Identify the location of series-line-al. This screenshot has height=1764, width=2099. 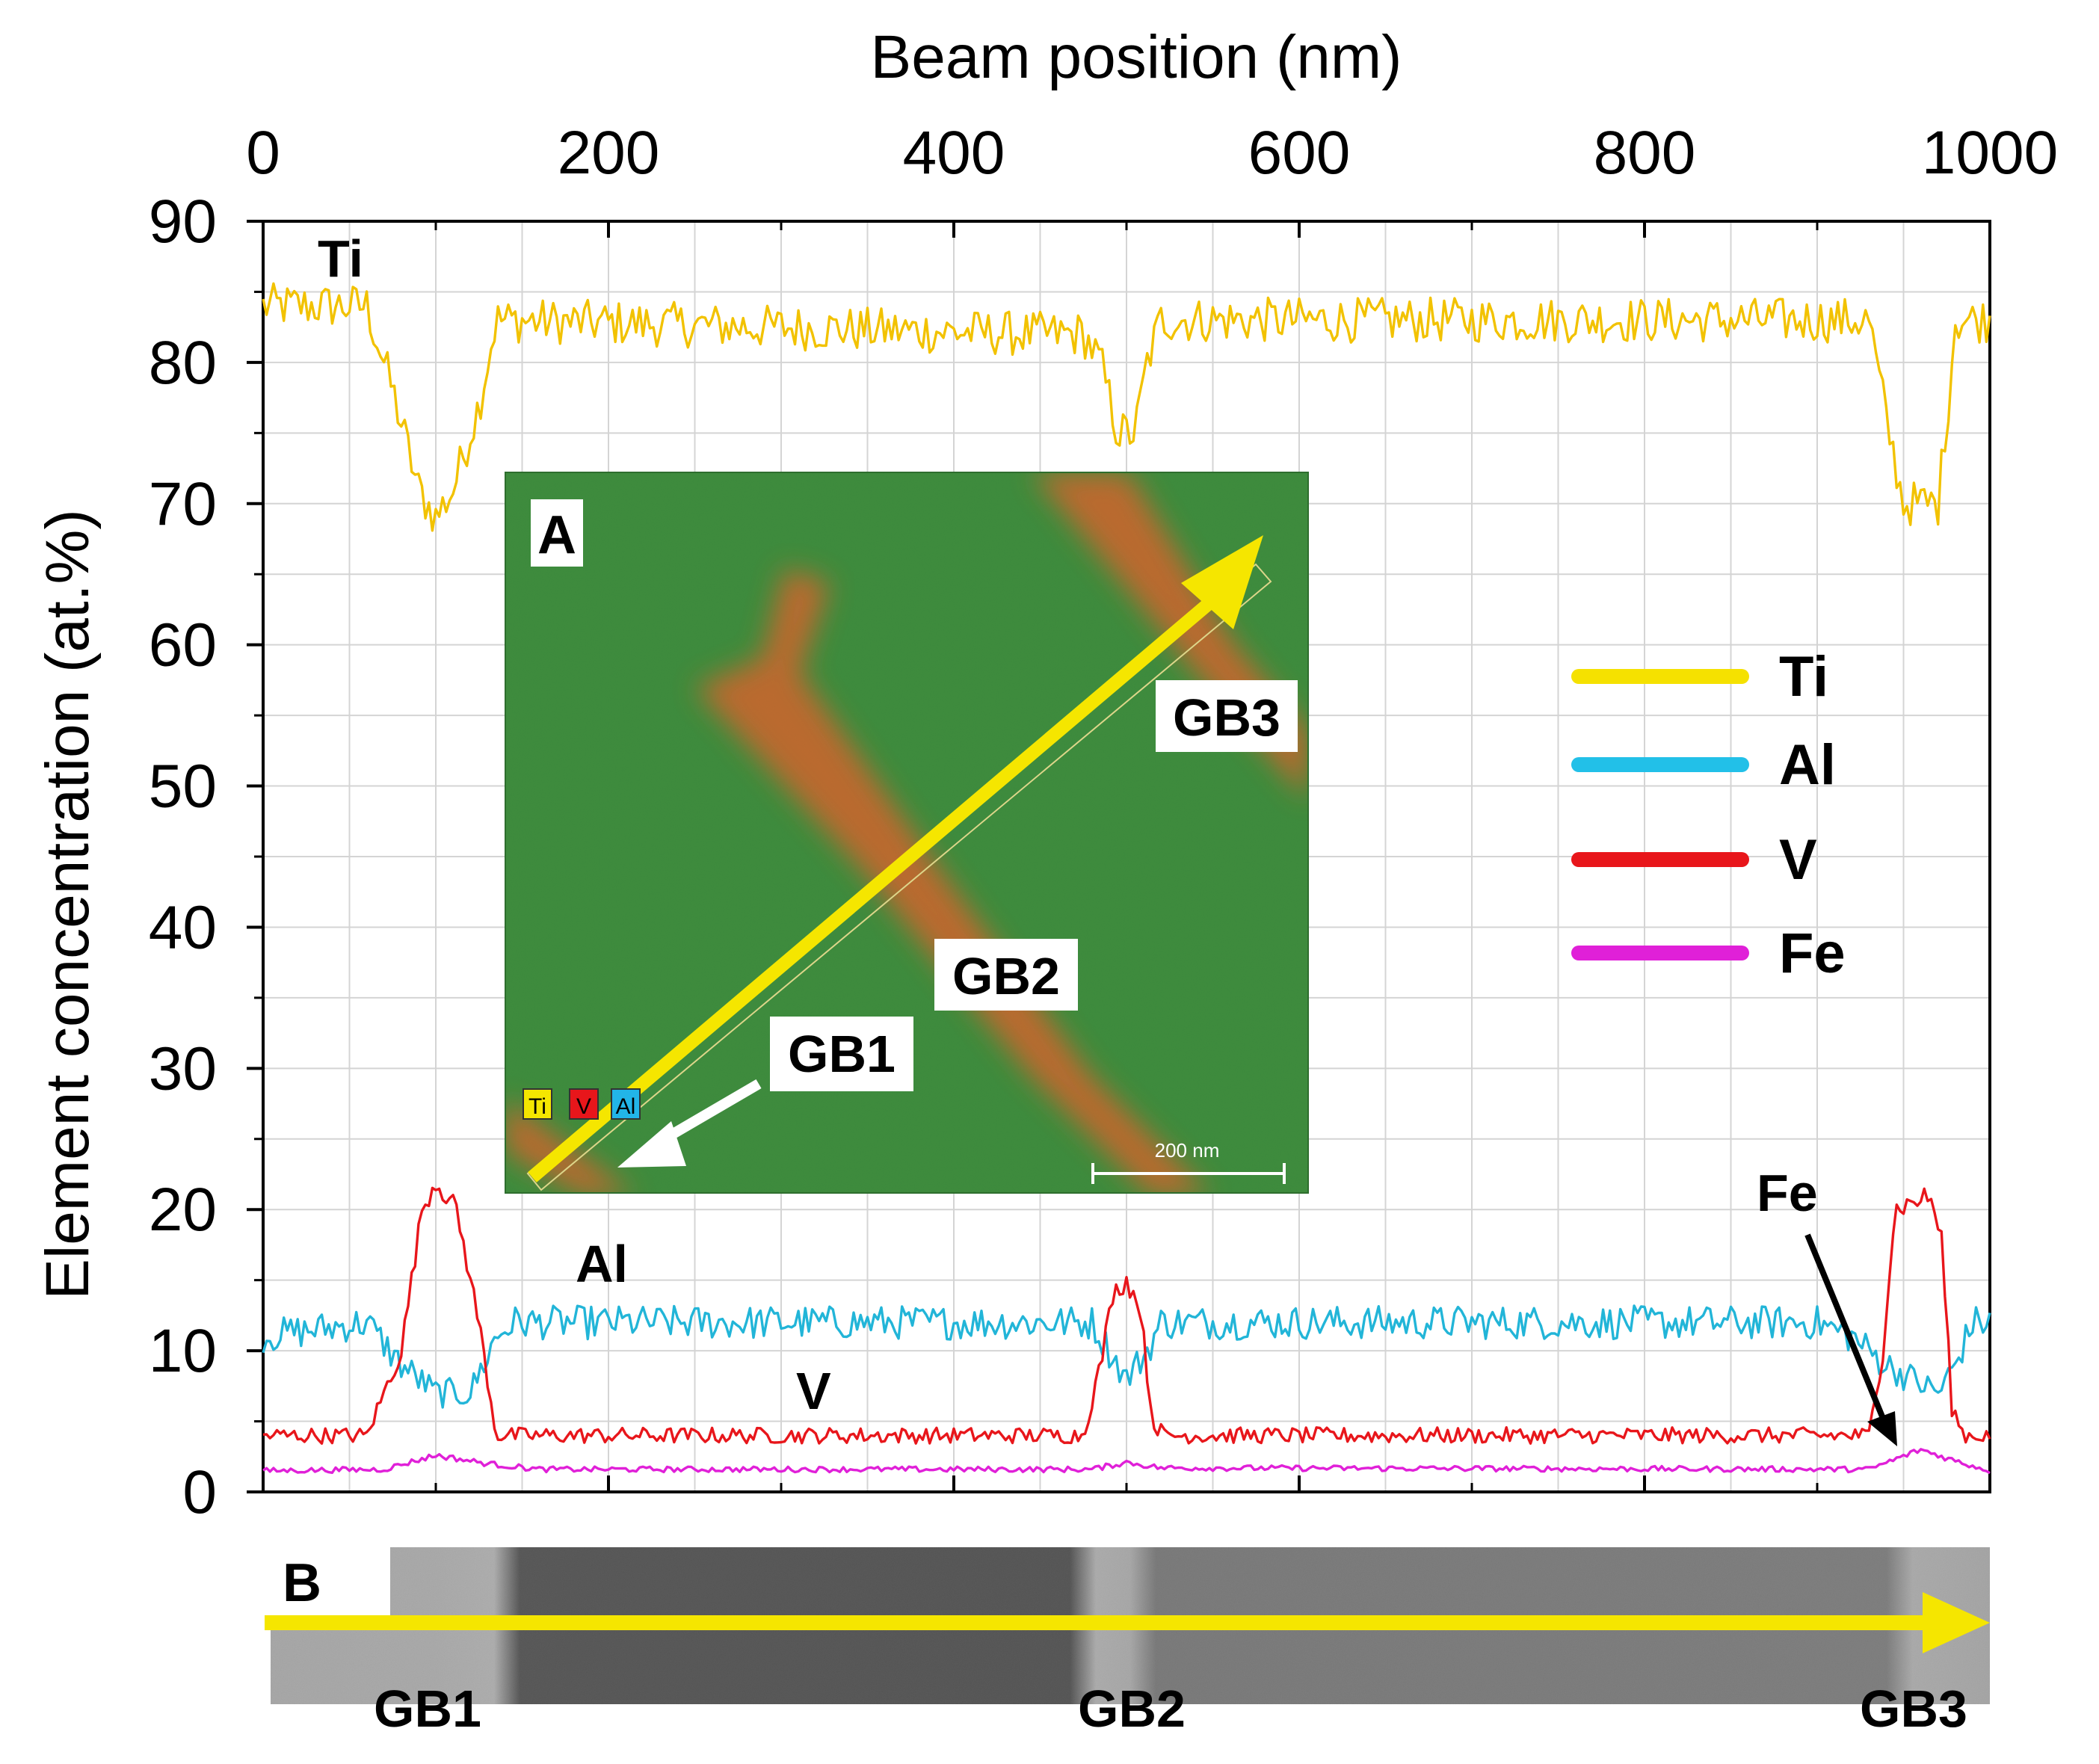
(1126, 1356).